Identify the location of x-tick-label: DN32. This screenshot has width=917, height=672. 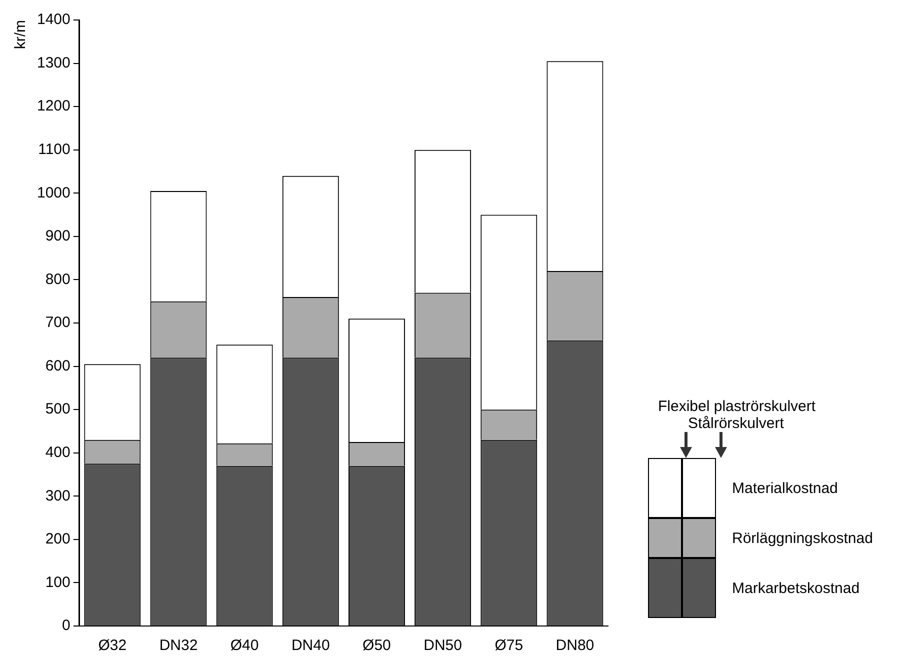
(178, 645).